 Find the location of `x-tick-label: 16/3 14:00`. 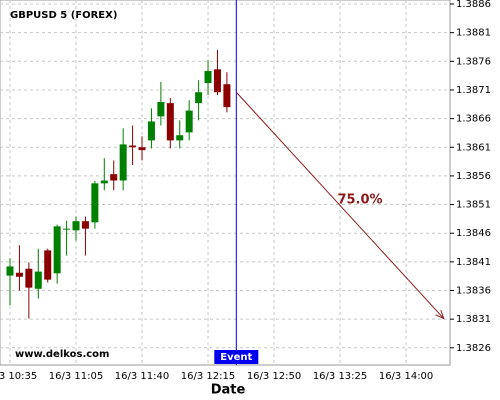

x-tick-label: 16/3 14:00 is located at coordinates (406, 376).